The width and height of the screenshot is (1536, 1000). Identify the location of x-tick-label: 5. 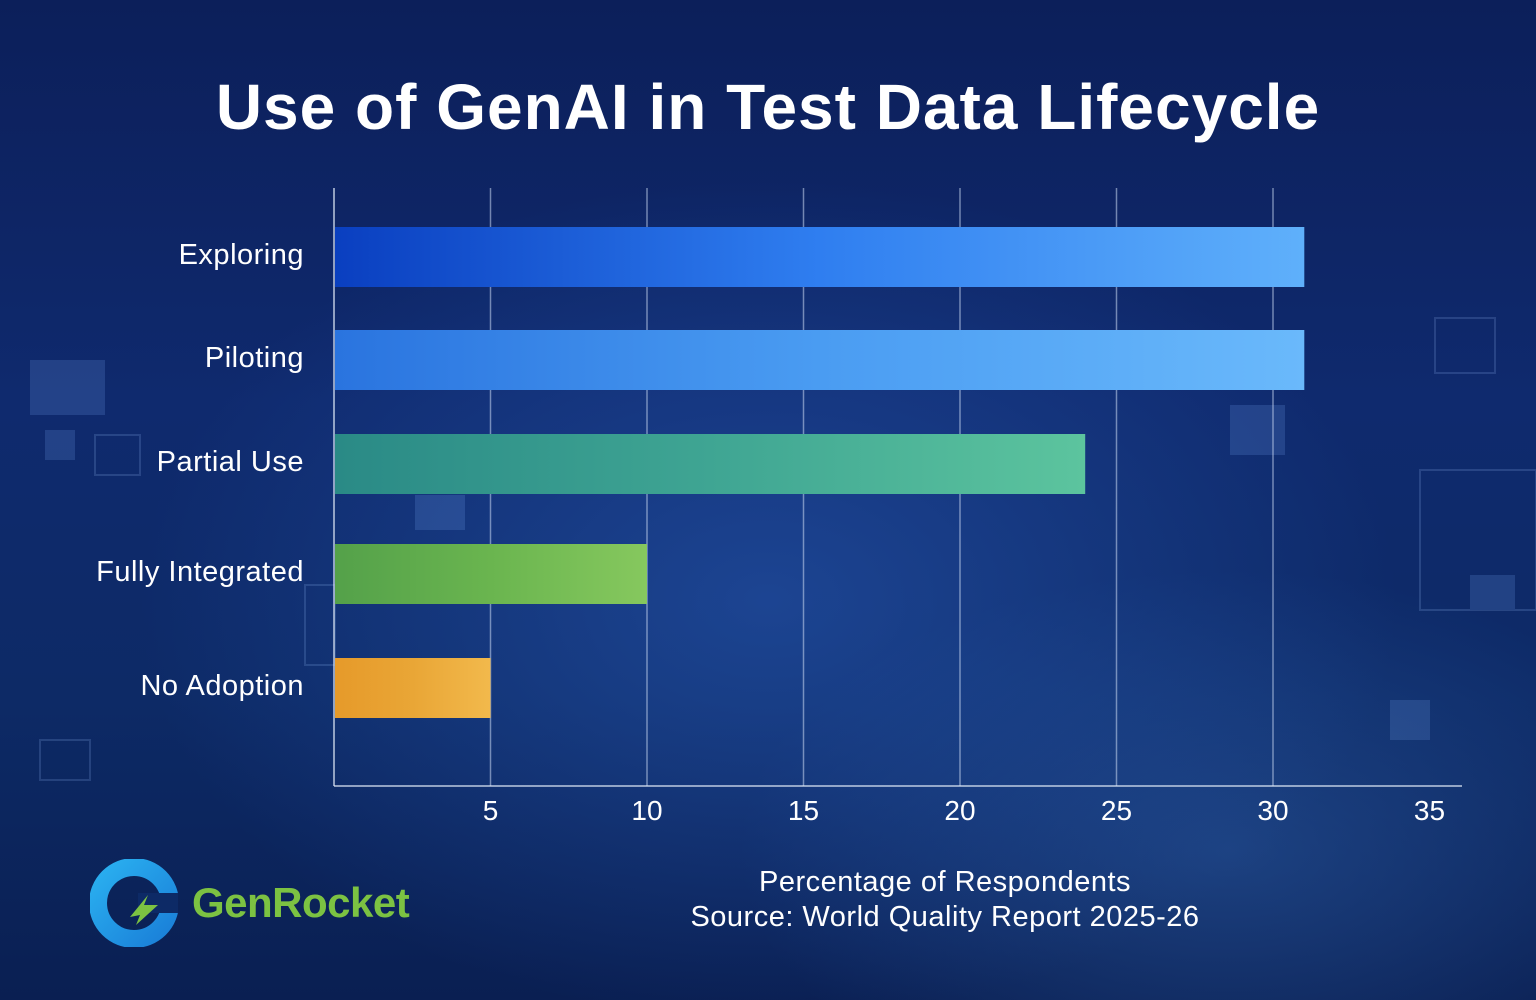
(490, 810).